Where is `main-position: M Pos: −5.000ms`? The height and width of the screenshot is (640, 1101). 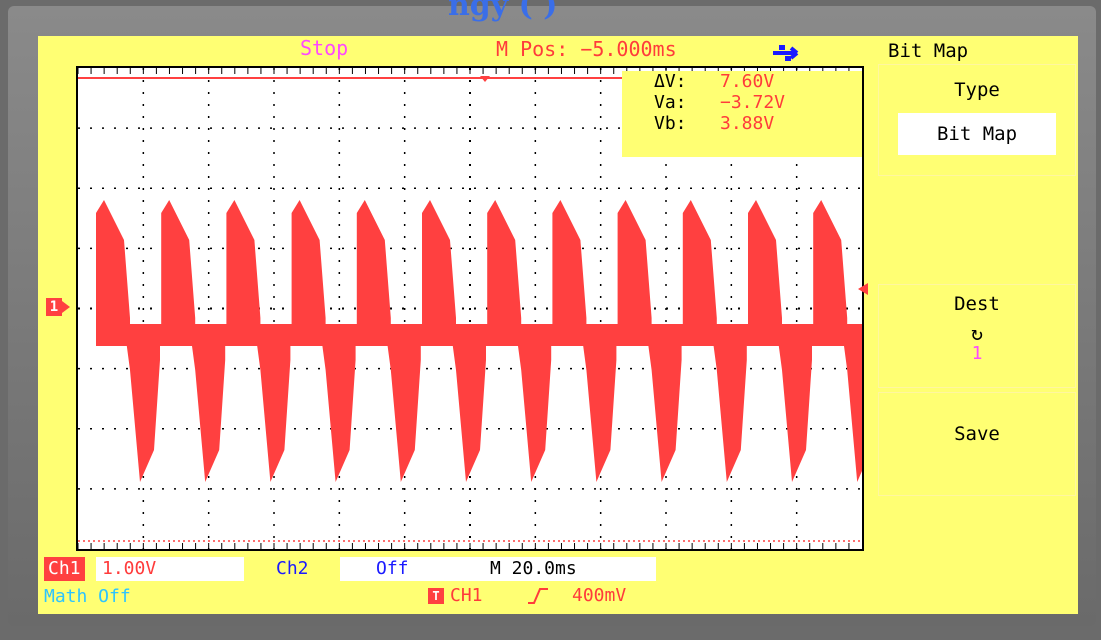
main-position: M Pos: −5.000ms is located at coordinates (586, 49).